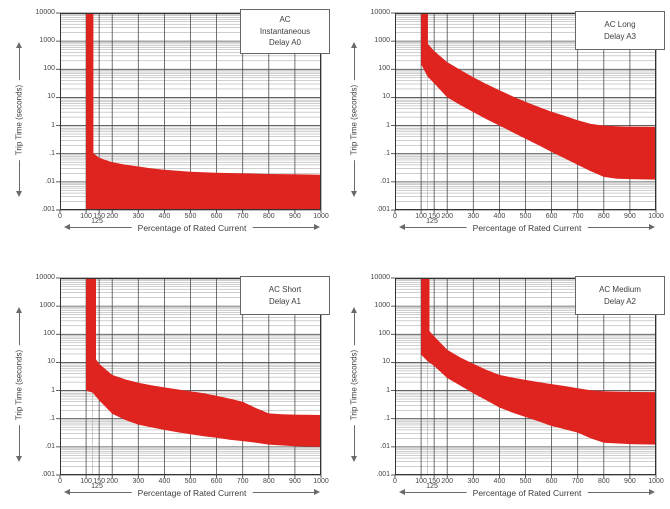  Describe the element at coordinates (285, 31) in the screenshot. I see `chart-title-box: AC Instantaneous Delay A0` at that location.